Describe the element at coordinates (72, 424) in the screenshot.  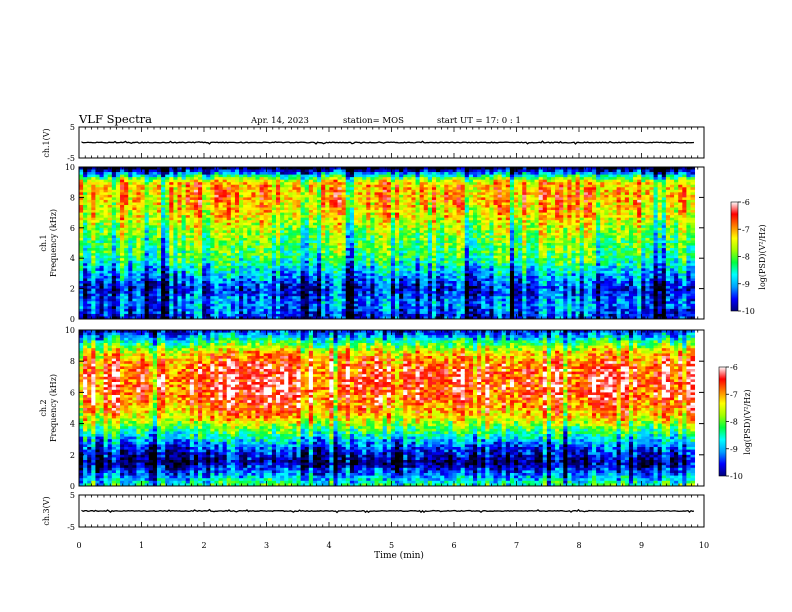
I see `spec2-ytick-label: 4` at that location.